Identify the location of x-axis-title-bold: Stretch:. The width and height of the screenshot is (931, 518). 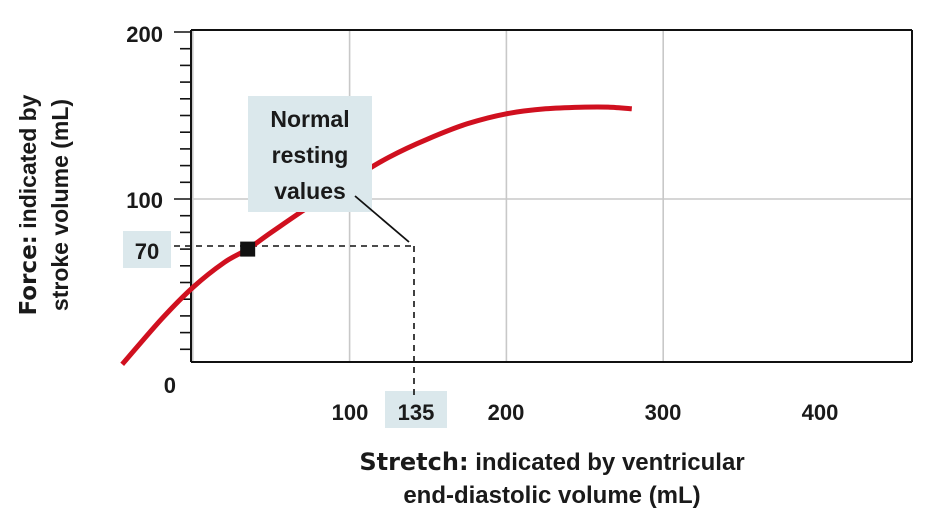
(413, 462).